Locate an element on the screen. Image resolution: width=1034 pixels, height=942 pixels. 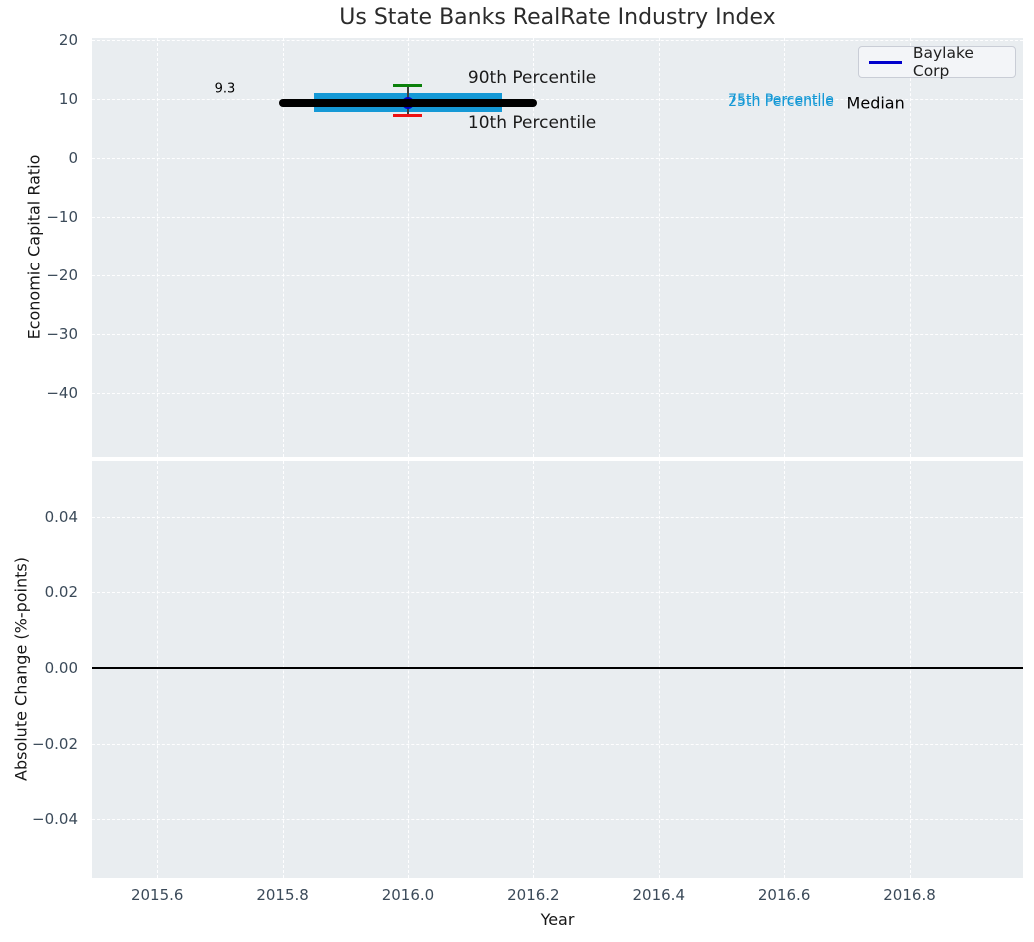
y-tick-label: 10 is located at coordinates (68, 99).